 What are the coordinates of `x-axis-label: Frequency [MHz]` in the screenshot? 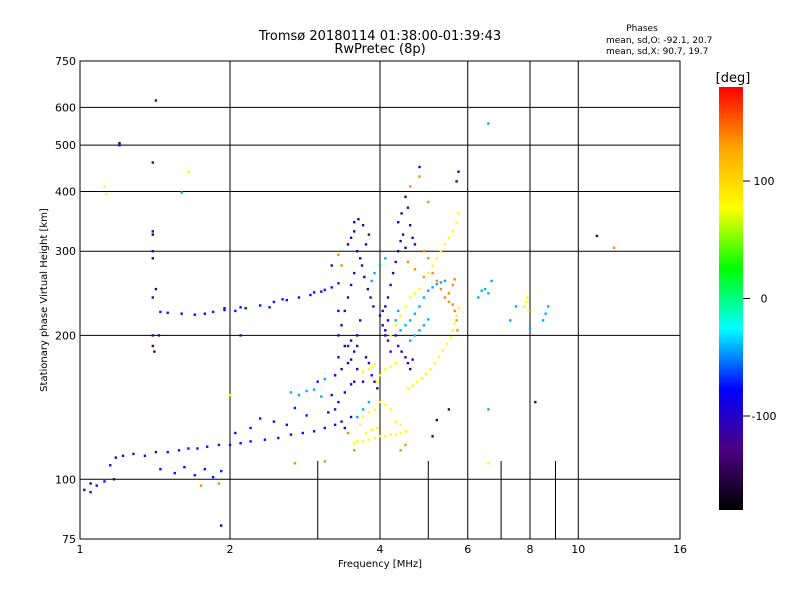 It's located at (380, 564).